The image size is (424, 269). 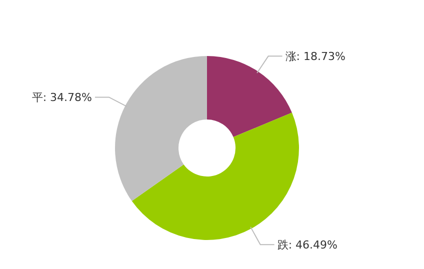 What do you see at coordinates (321, 57) in the screenshot?
I see `data-label: : 18.73%` at bounding box center [321, 57].